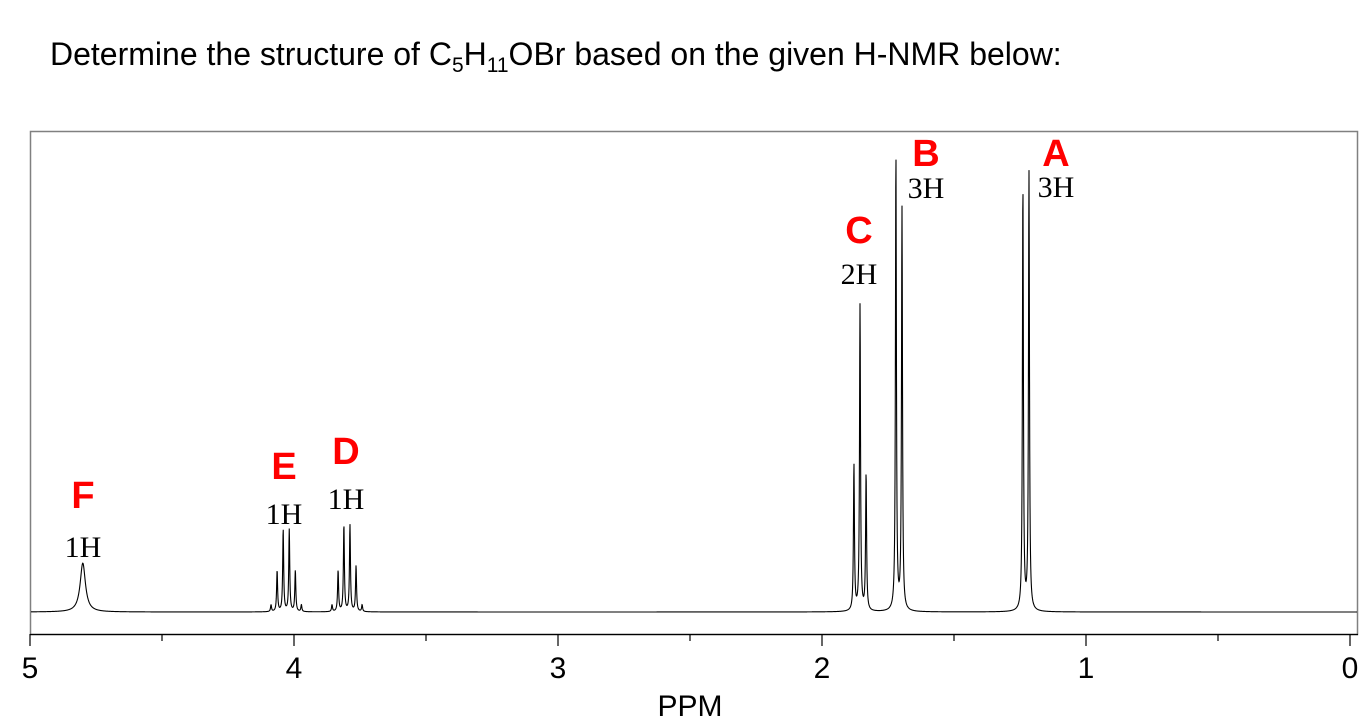  I want to click on x-tick-label: 4, so click(294, 668).